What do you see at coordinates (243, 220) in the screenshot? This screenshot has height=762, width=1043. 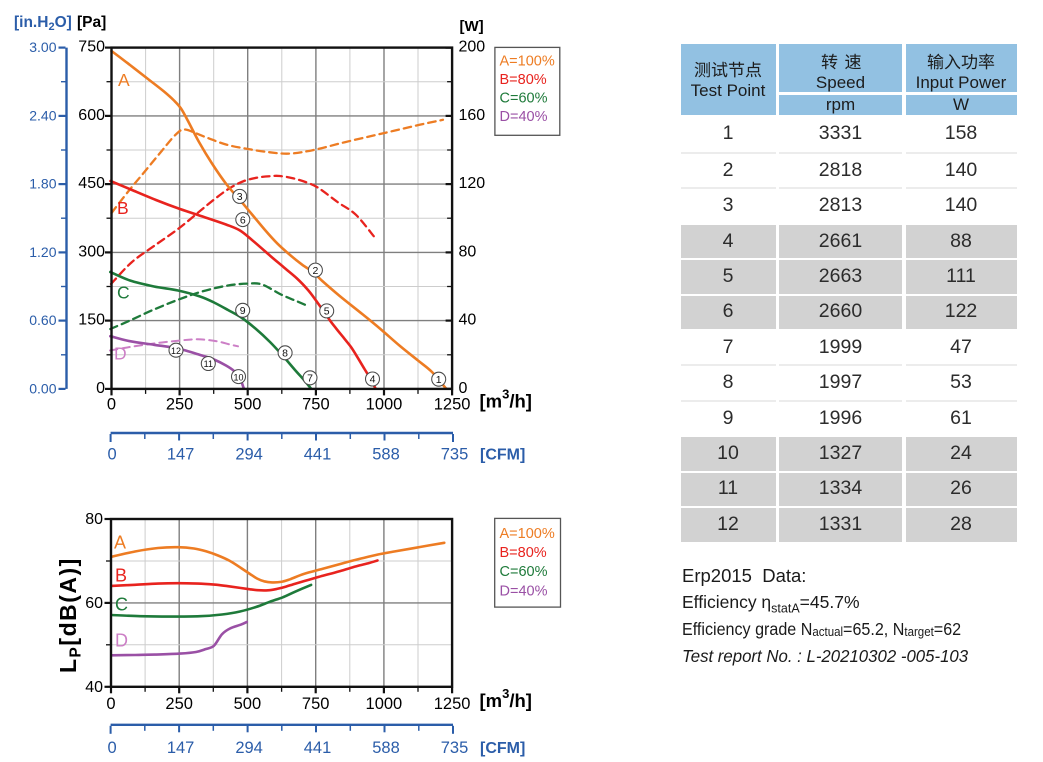 I see `svg-text: 6` at bounding box center [243, 220].